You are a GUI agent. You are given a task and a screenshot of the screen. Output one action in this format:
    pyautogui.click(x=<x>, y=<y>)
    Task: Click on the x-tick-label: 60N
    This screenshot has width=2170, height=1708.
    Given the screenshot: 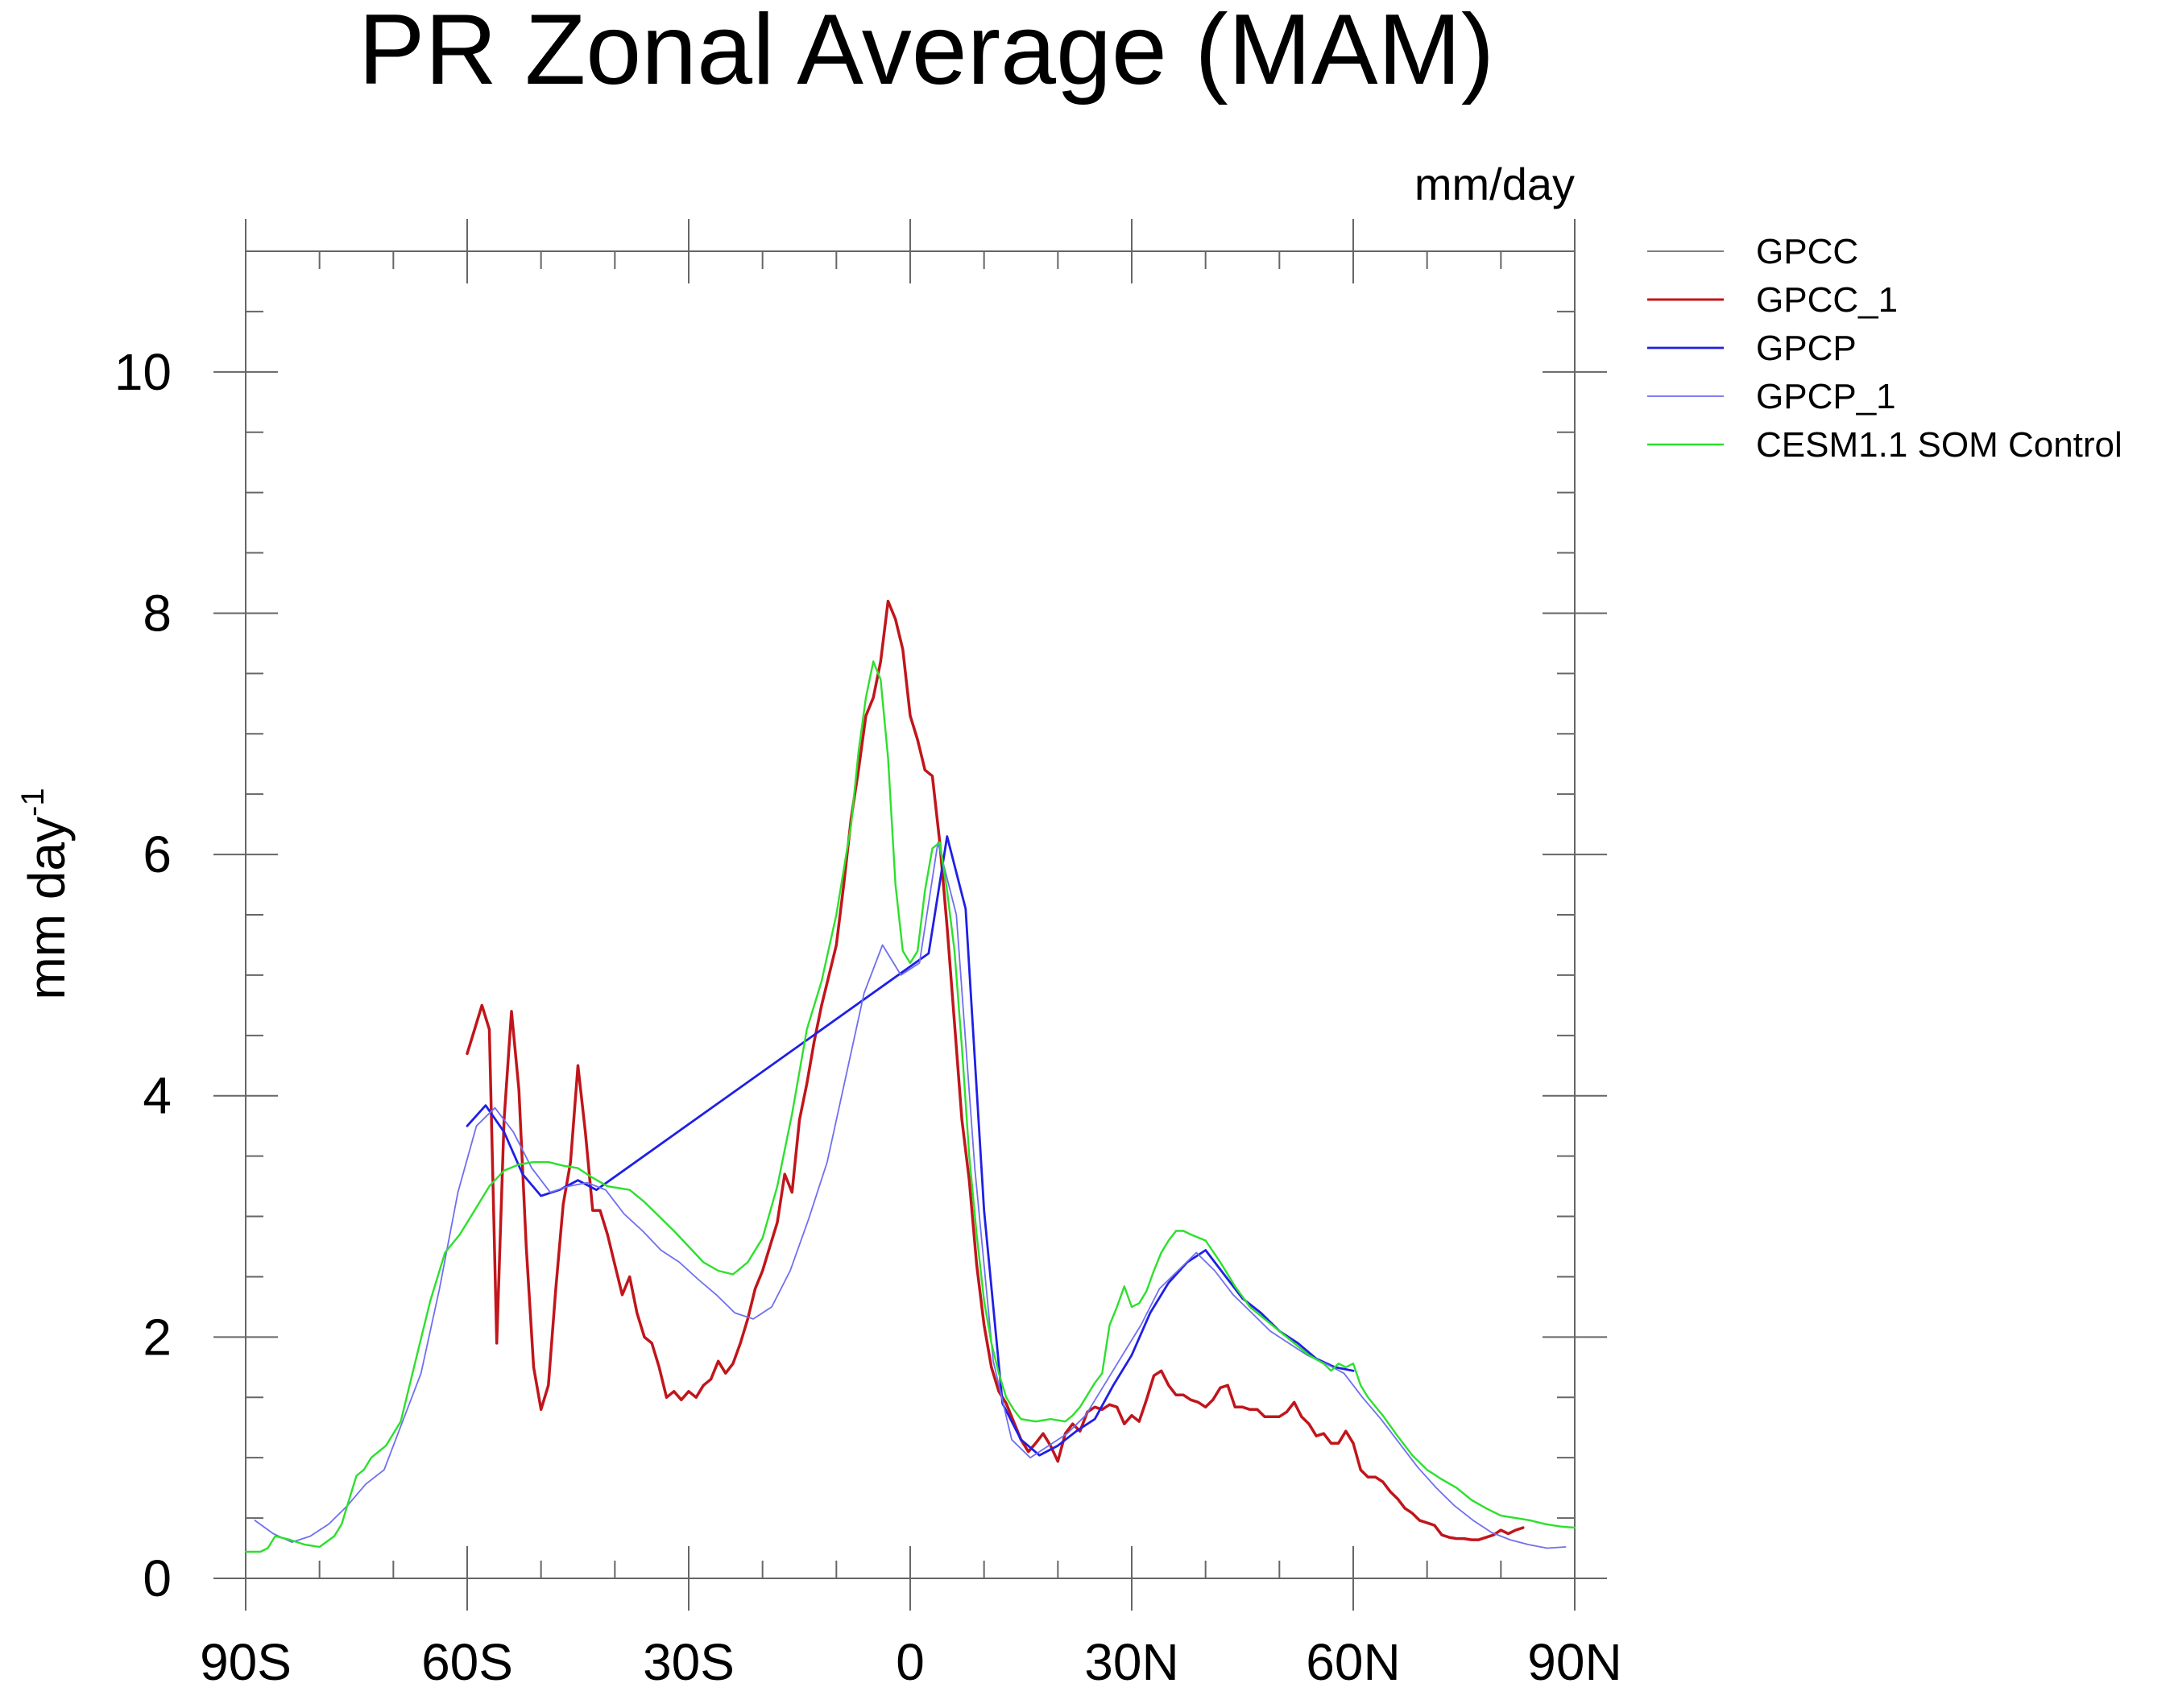 What is the action you would take?
    pyautogui.click(x=1353, y=1662)
    